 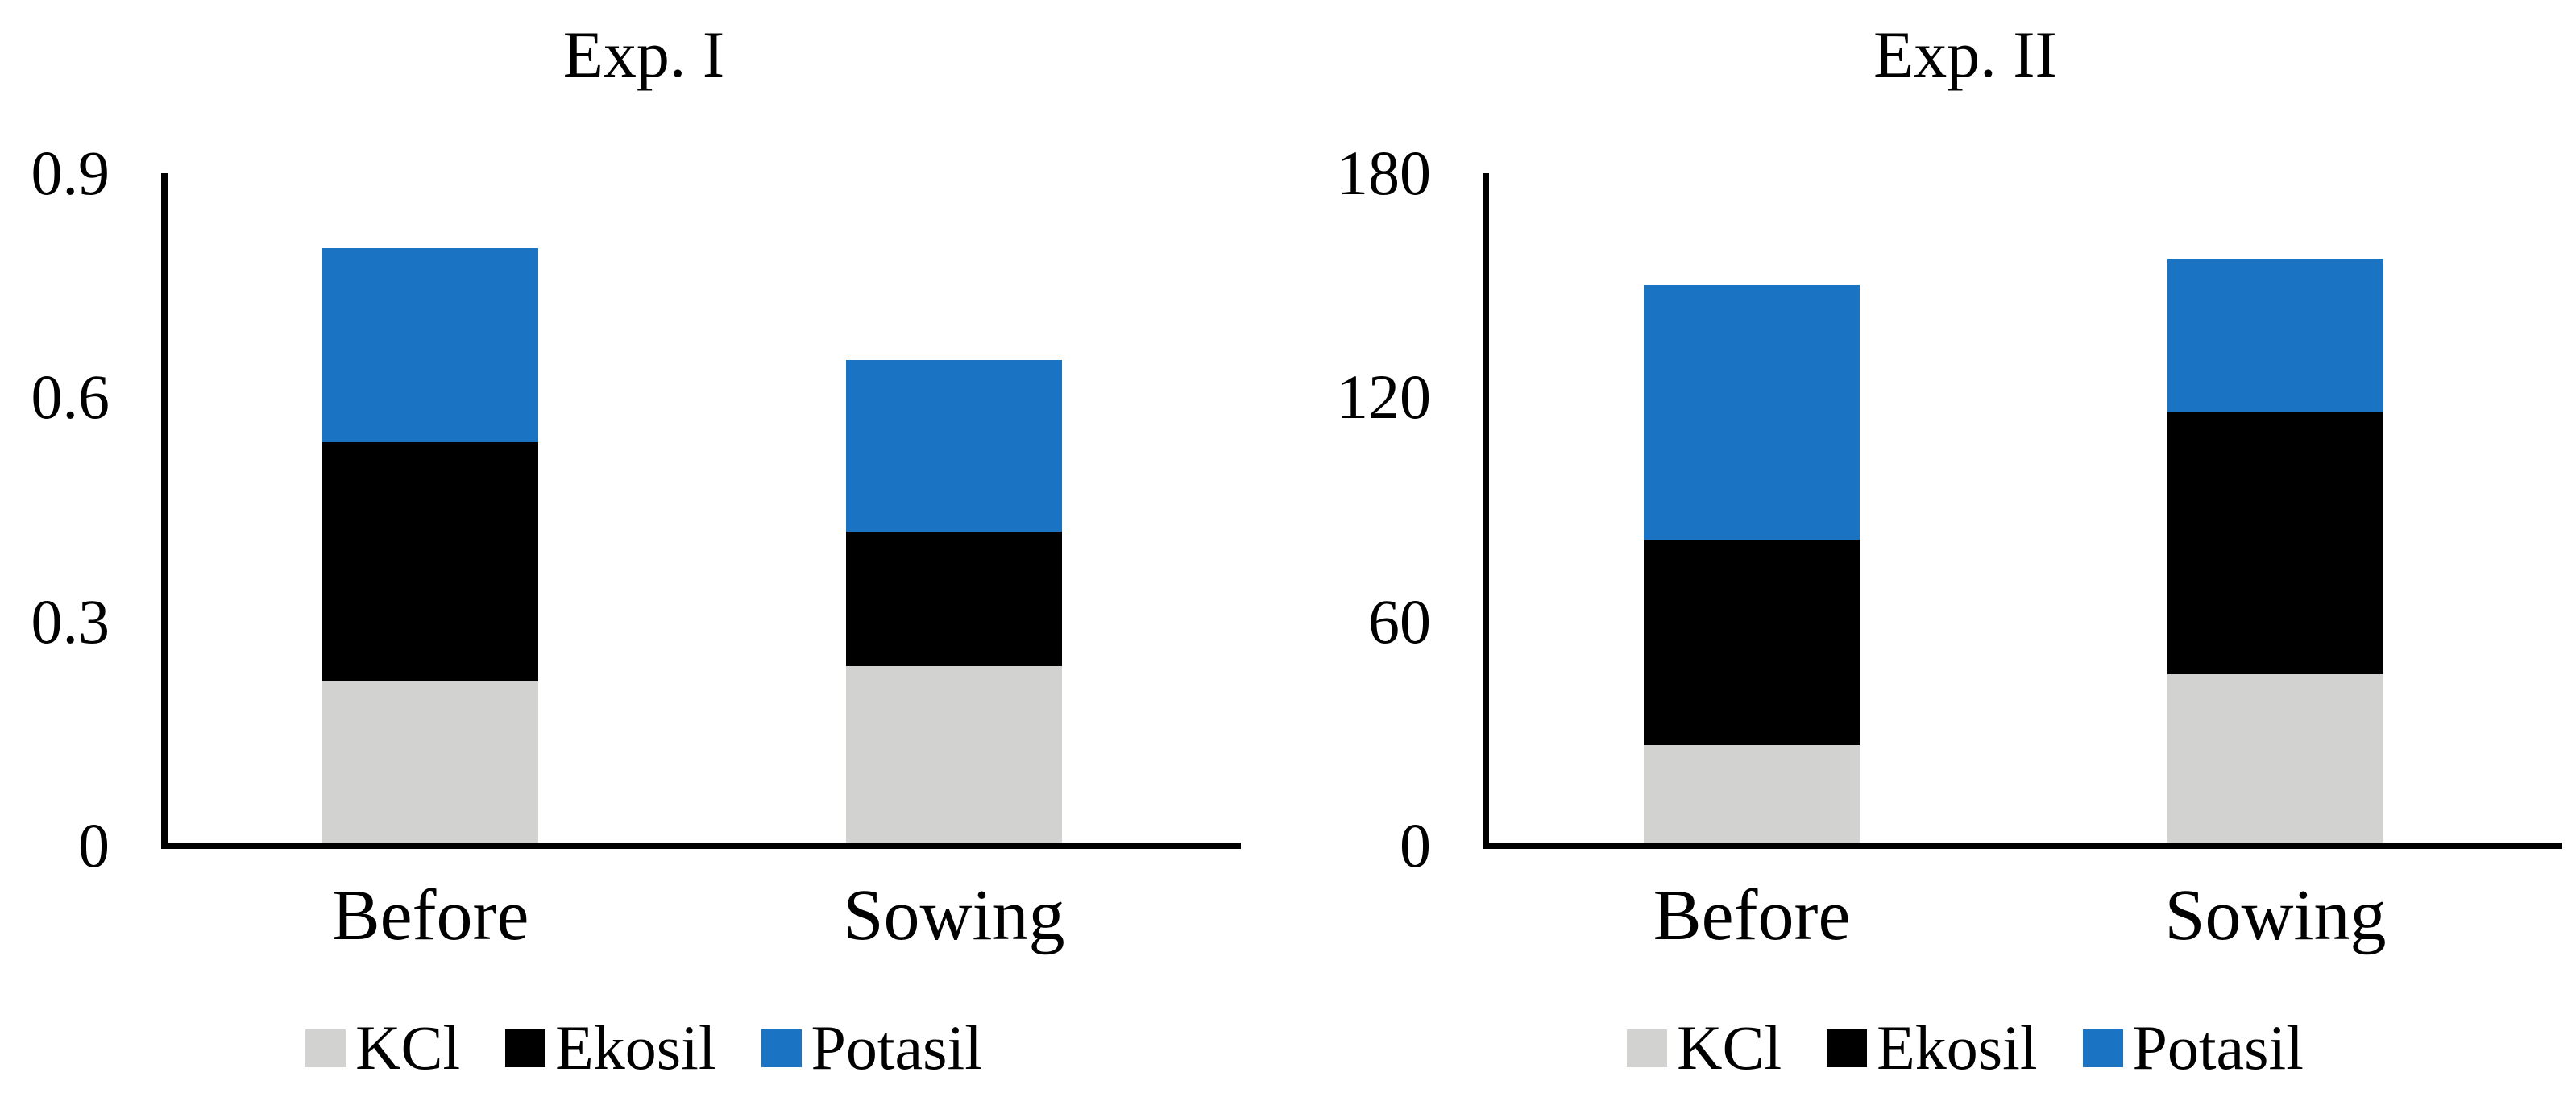 What do you see at coordinates (70, 397) in the screenshot?
I see `y-tick-label: 0.6` at bounding box center [70, 397].